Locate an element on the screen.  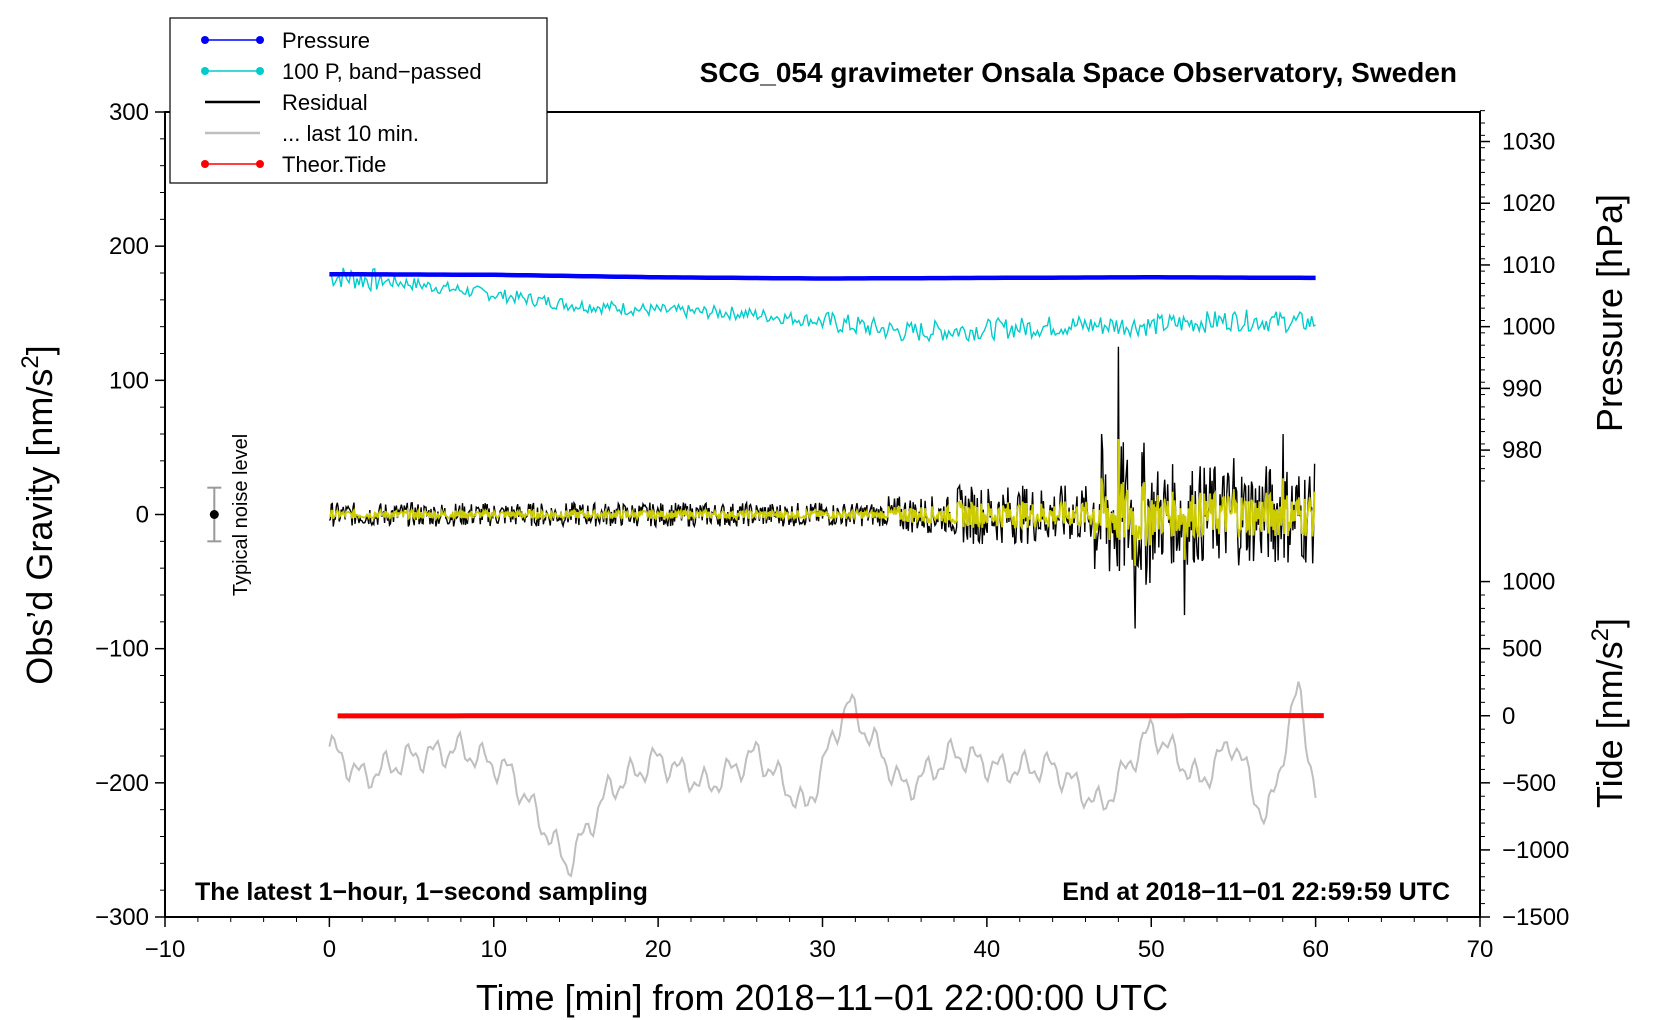
pressure-tick-label: 1010 is located at coordinates (1528, 265).